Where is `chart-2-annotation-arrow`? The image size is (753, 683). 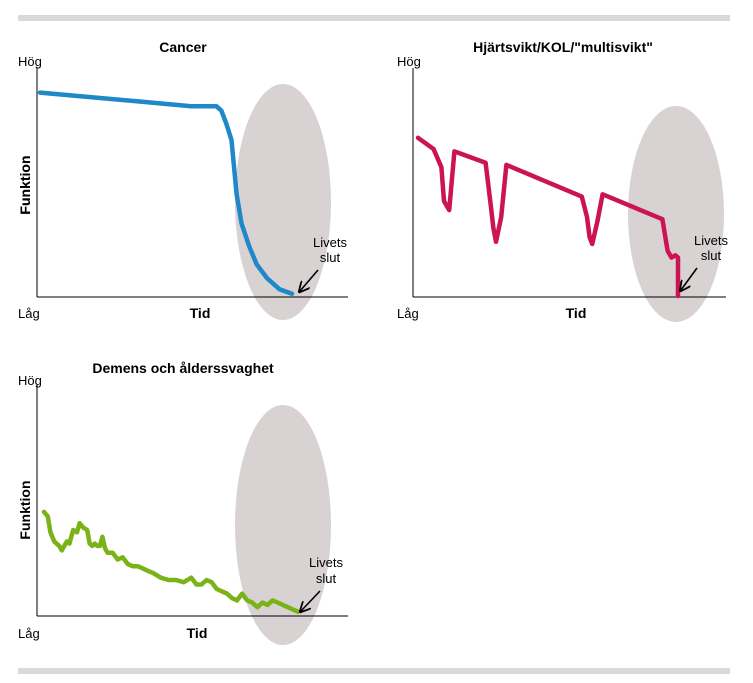 chart-2-annotation-arrow is located at coordinates (689, 278).